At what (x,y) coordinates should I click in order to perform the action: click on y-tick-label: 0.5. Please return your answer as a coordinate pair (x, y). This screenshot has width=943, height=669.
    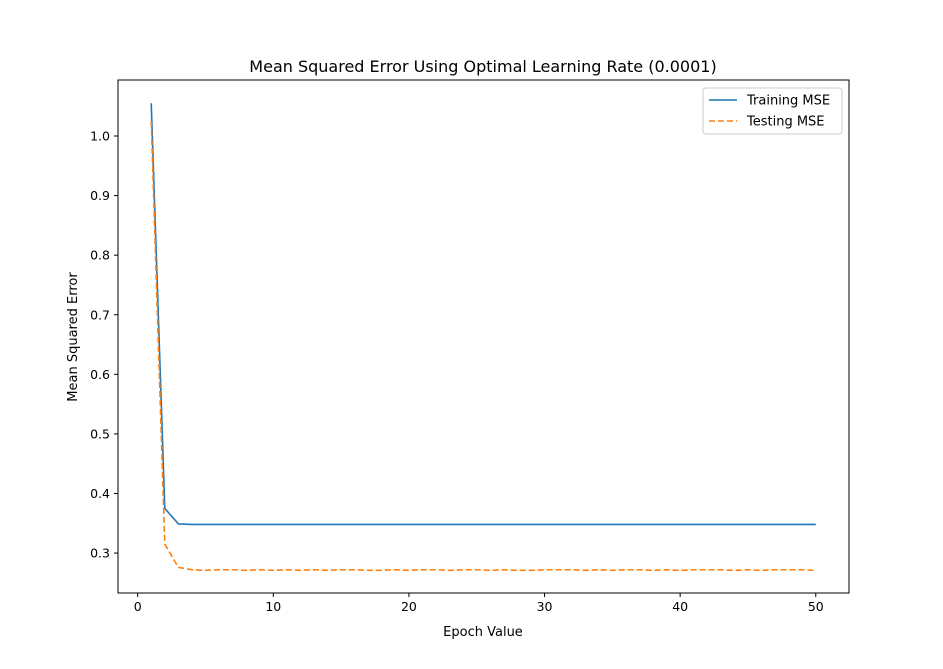
    Looking at the image, I should click on (100, 433).